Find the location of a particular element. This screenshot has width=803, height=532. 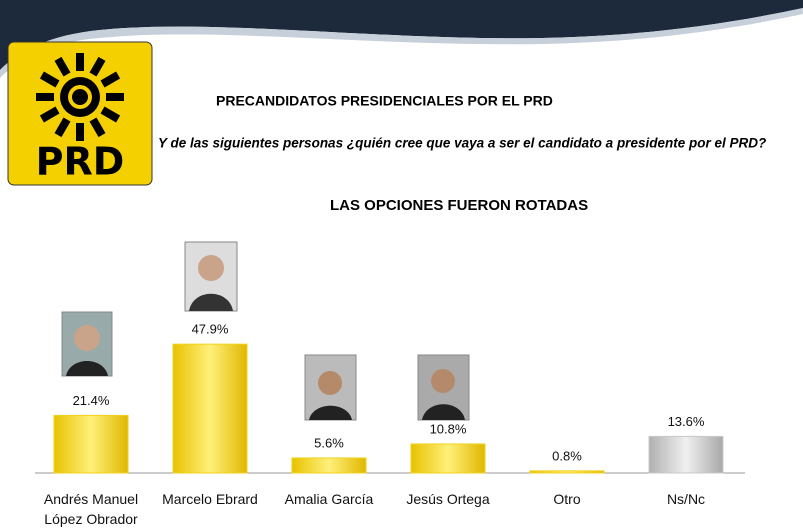

category-label: Marcelo Ebrard is located at coordinates (210, 499).